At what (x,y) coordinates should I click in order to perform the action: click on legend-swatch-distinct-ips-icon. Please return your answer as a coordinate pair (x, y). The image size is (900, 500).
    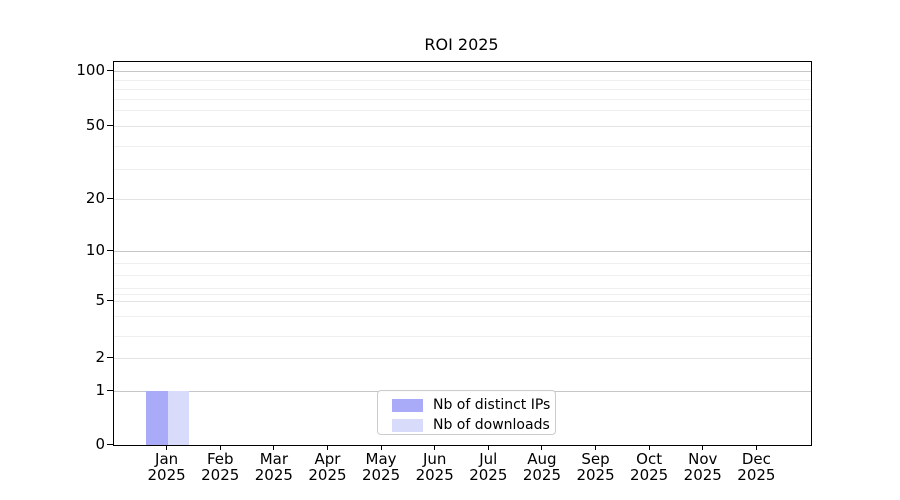
    Looking at the image, I should click on (407, 405).